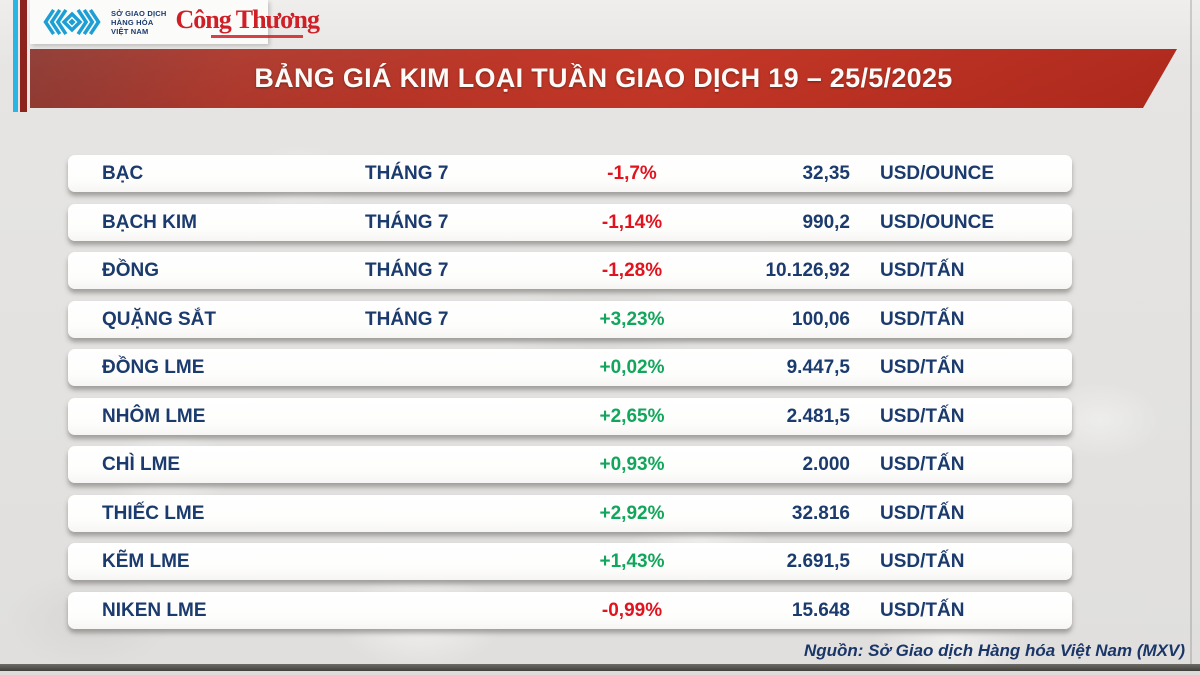  Describe the element at coordinates (826, 222) in the screenshot. I see `price-cell: 990,2` at that location.